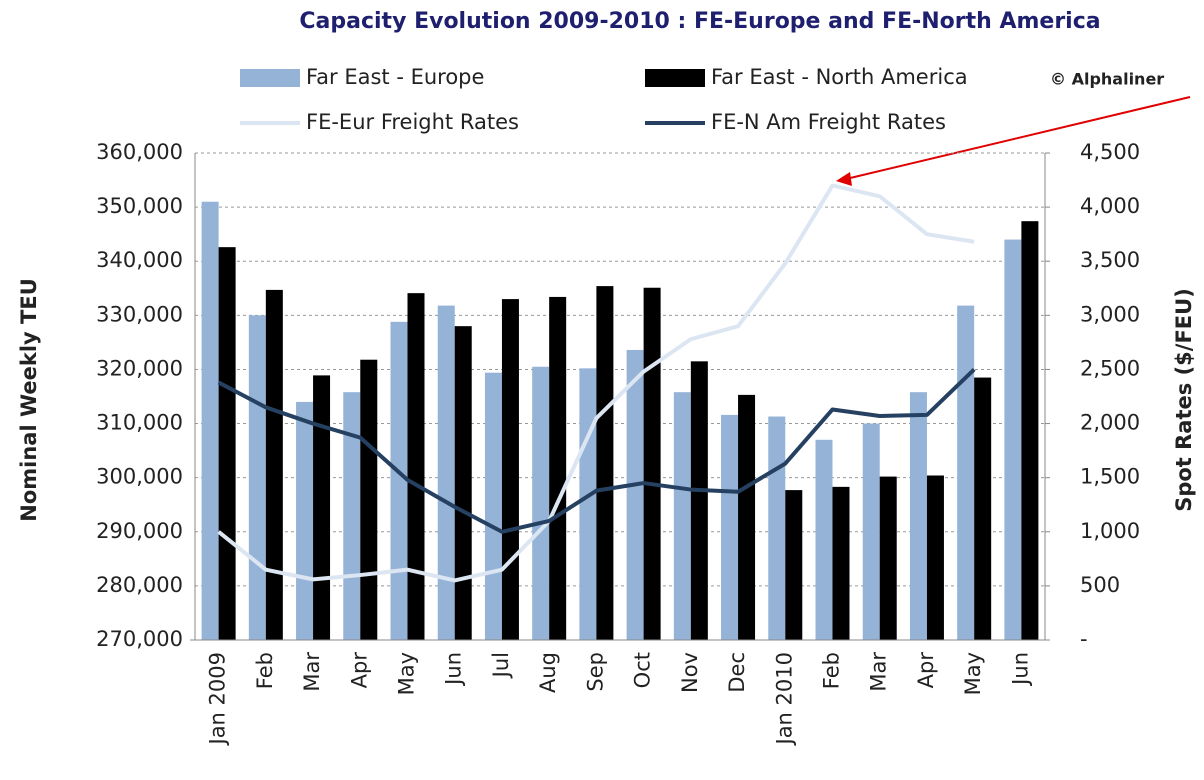 The height and width of the screenshot is (780, 1204). Describe the element at coordinates (548, 672) in the screenshot. I see `x-tick-label: Aug` at that location.